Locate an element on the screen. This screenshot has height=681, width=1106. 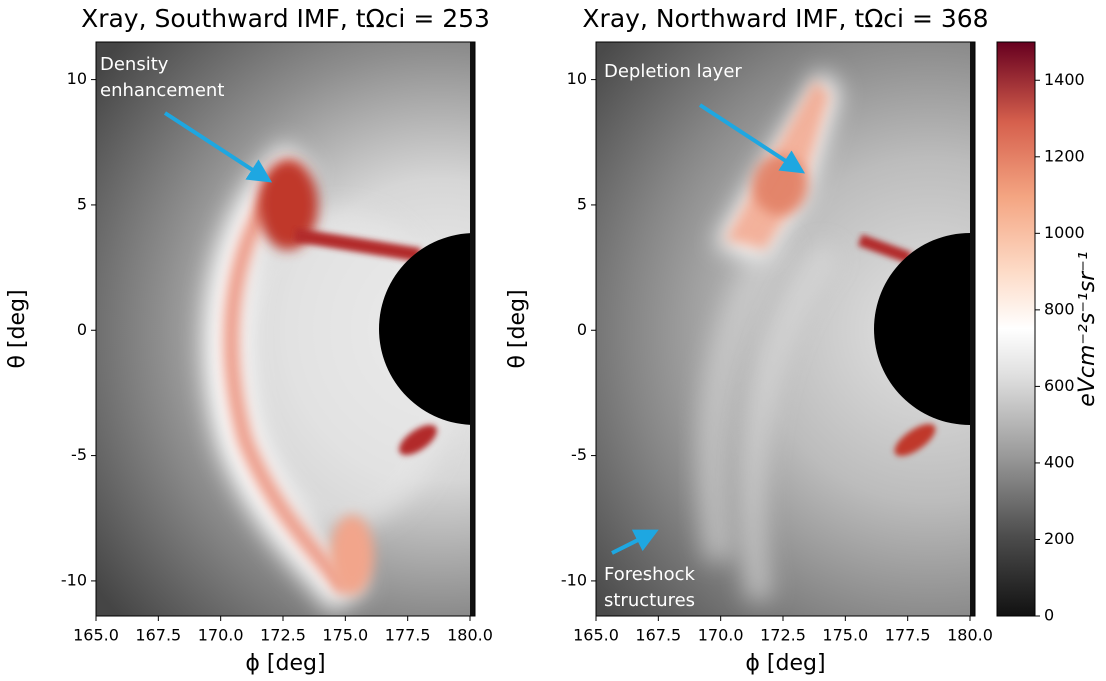
colorbar-tick-label: 200 is located at coordinates (1059, 538).